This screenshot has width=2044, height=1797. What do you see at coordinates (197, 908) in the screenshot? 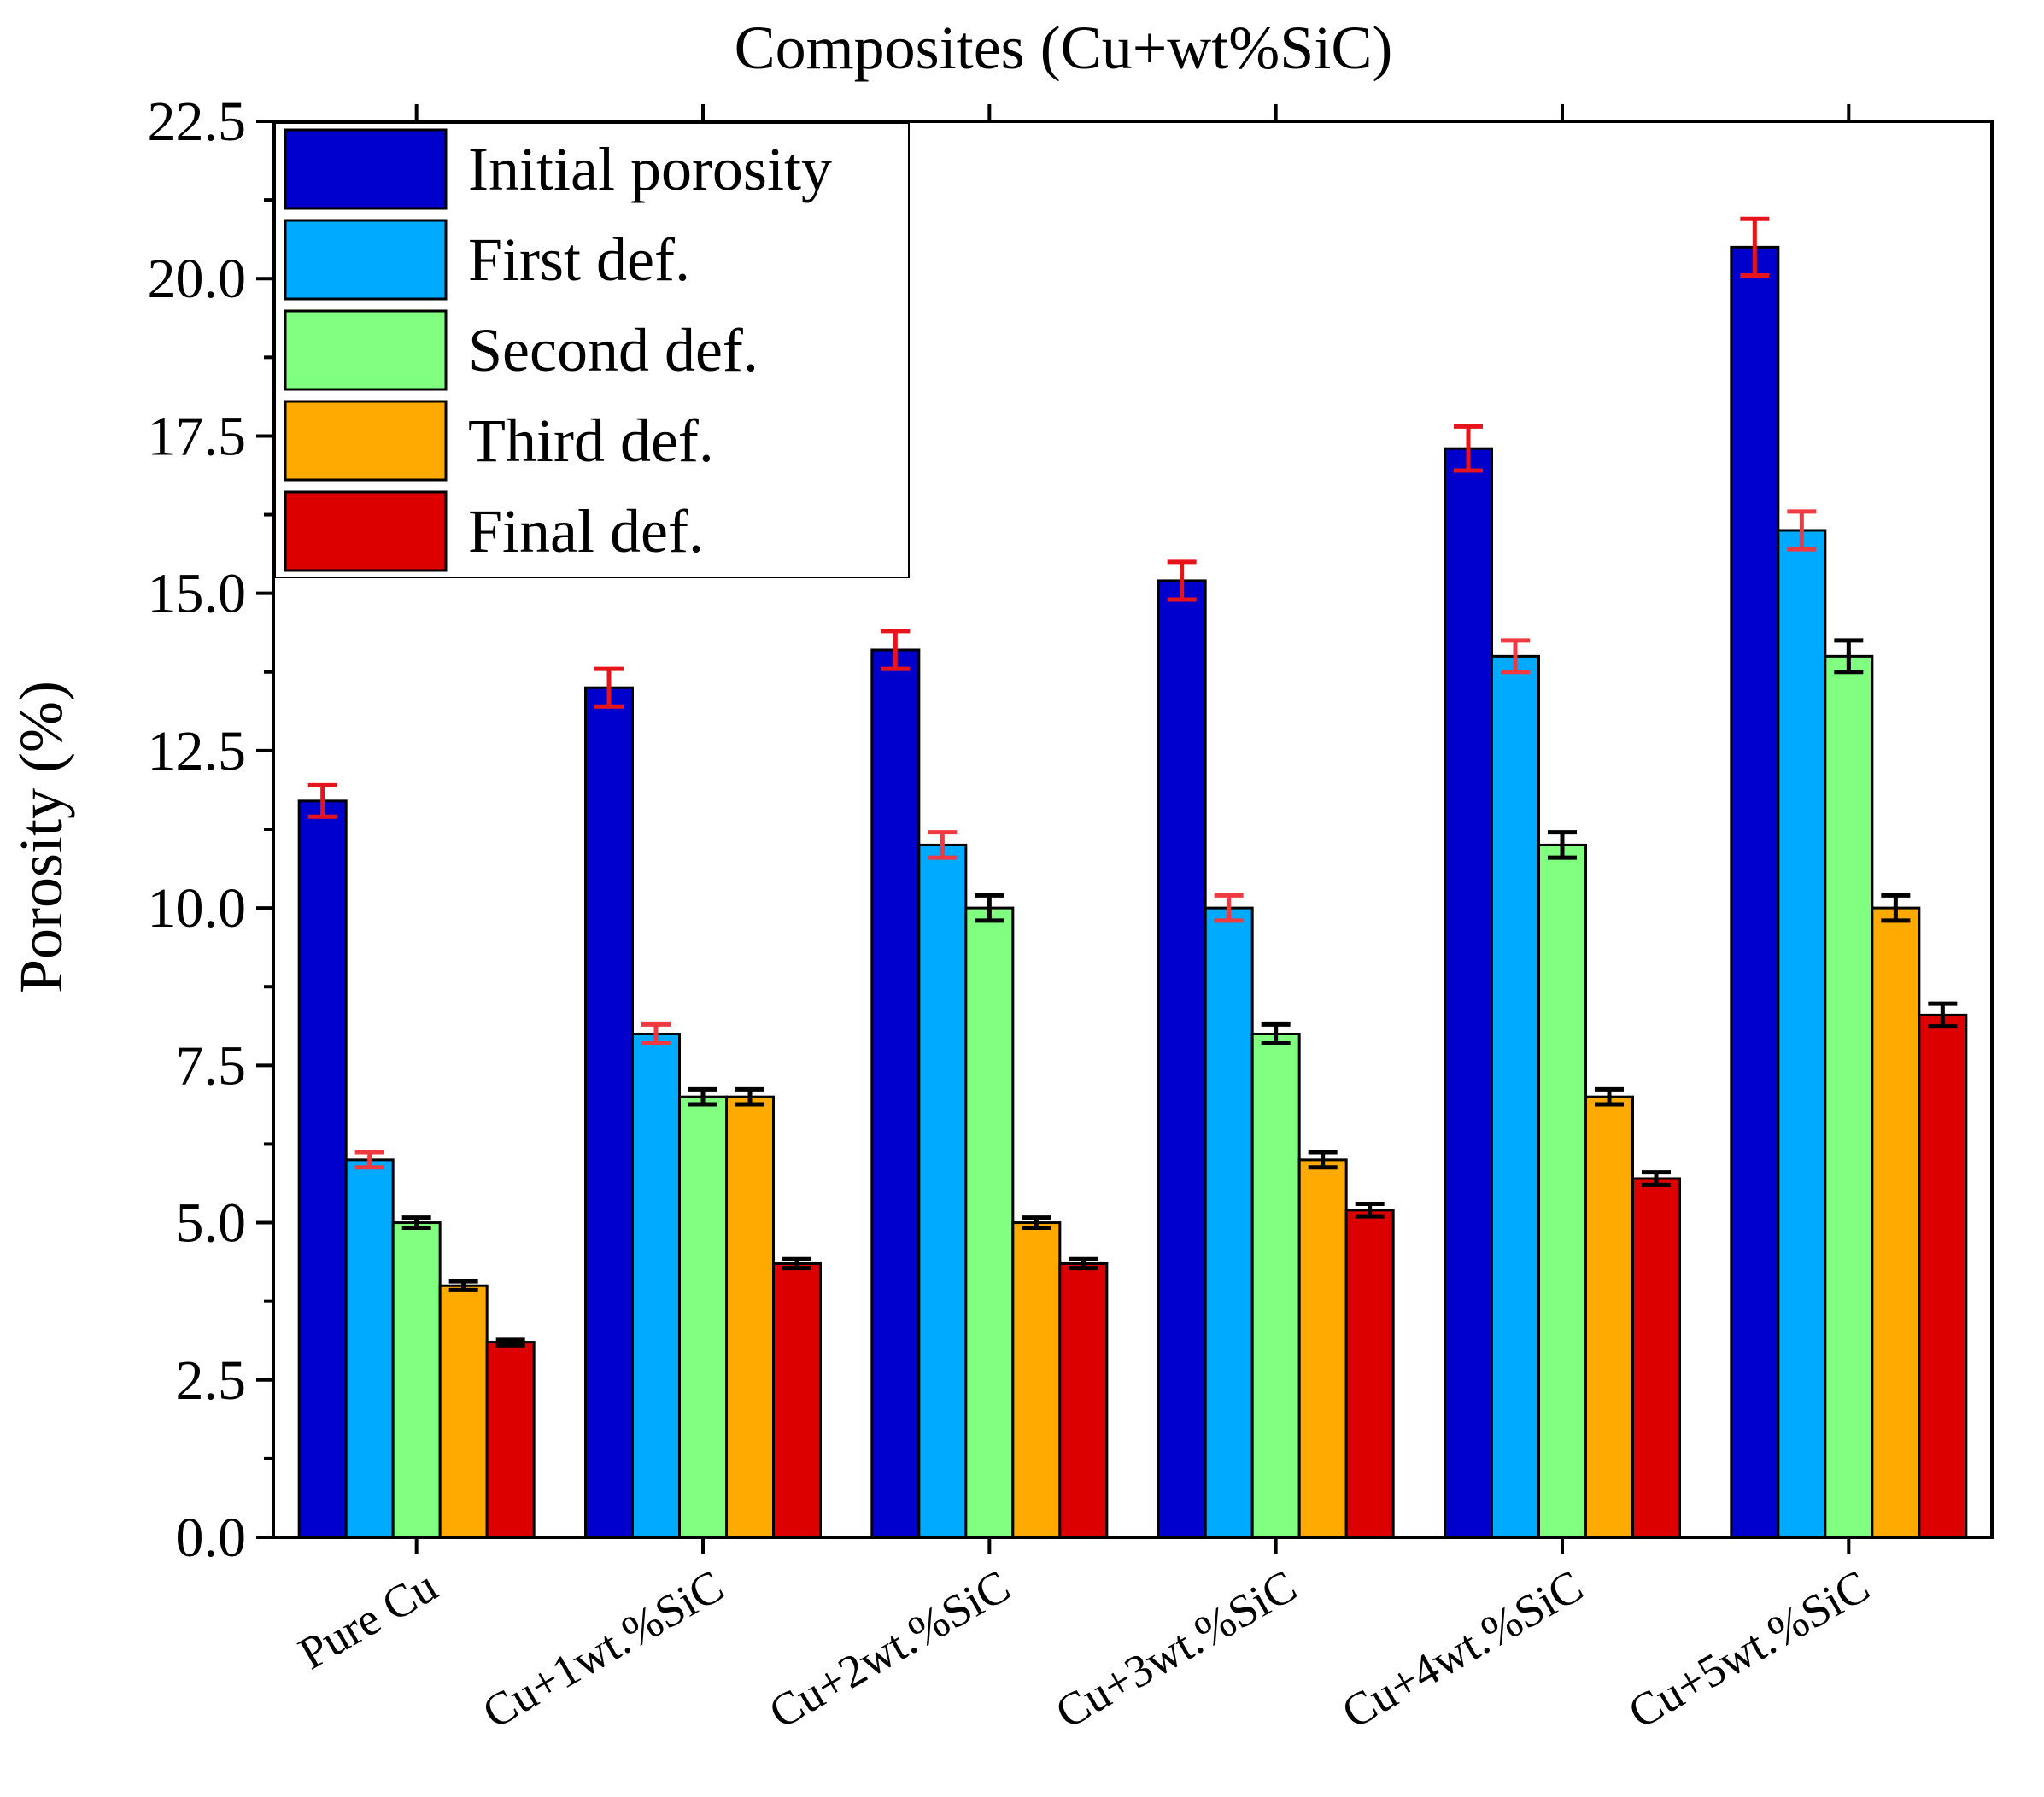
I see `y-tick-label: 10.0` at bounding box center [197, 908].